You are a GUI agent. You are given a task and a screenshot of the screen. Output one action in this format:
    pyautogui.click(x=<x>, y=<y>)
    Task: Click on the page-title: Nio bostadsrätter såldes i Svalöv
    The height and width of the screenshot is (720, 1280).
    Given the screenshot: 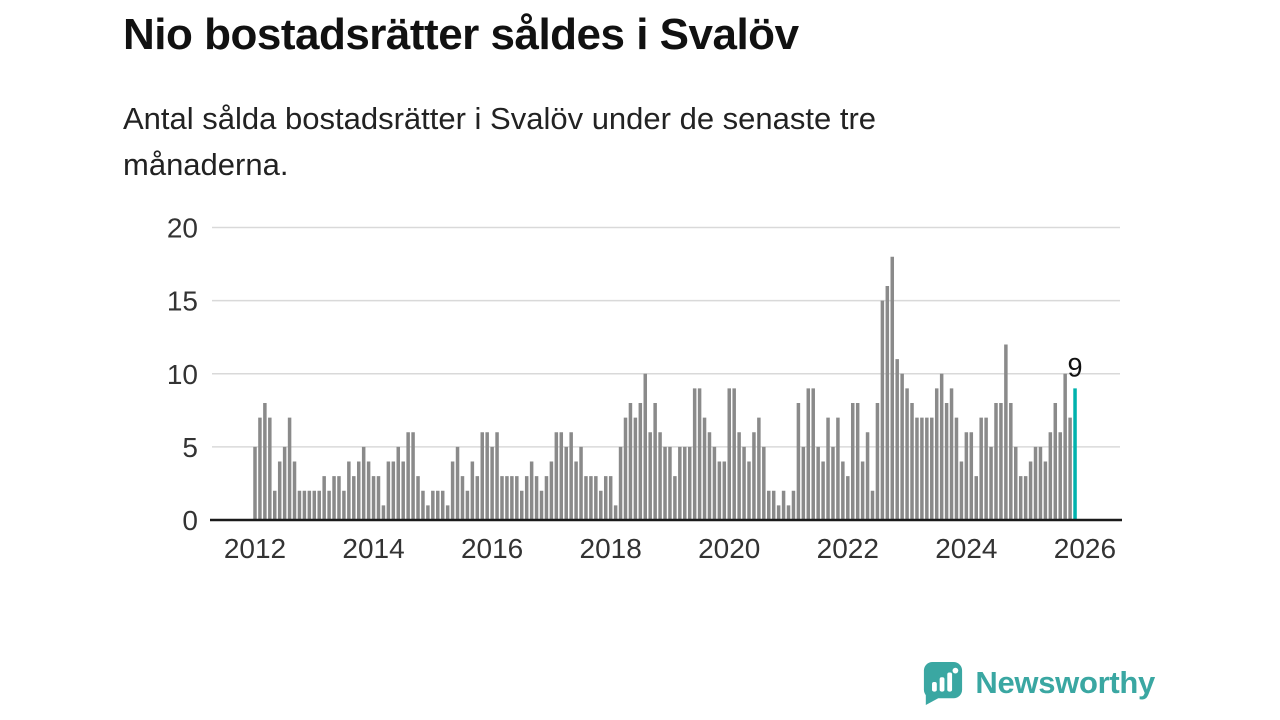 What is the action you would take?
    pyautogui.click(x=461, y=34)
    